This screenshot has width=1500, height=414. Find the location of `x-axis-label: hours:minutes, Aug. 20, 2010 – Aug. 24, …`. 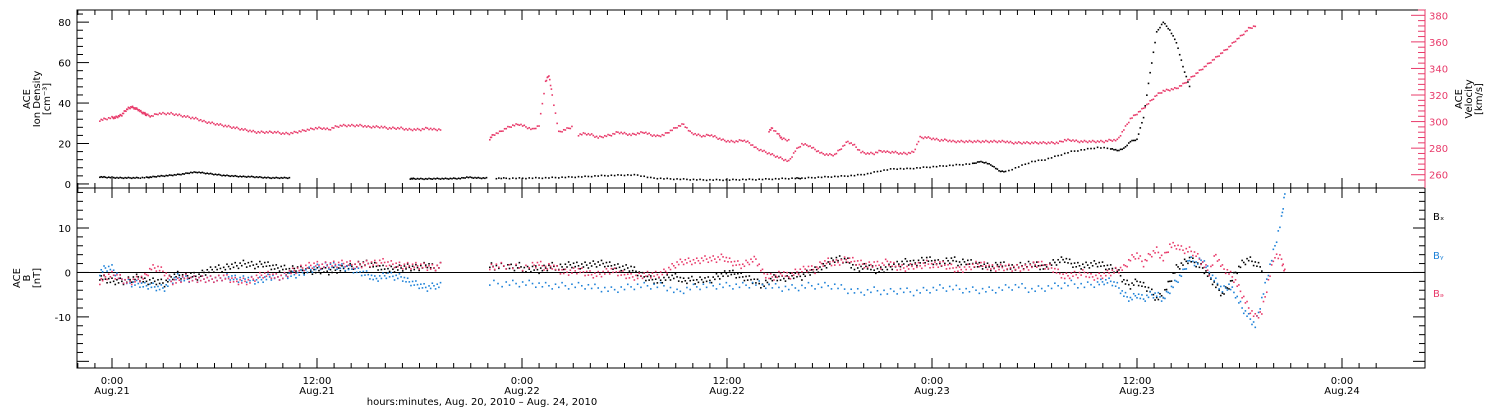

x-axis-label: hours:minutes, Aug. 20, 2010 – Aug. 24, … is located at coordinates (482, 402).